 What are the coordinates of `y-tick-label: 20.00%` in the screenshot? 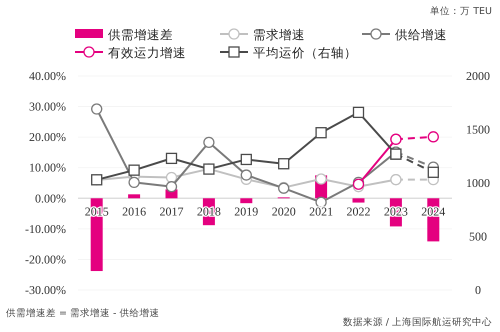 It's located at (47, 137).